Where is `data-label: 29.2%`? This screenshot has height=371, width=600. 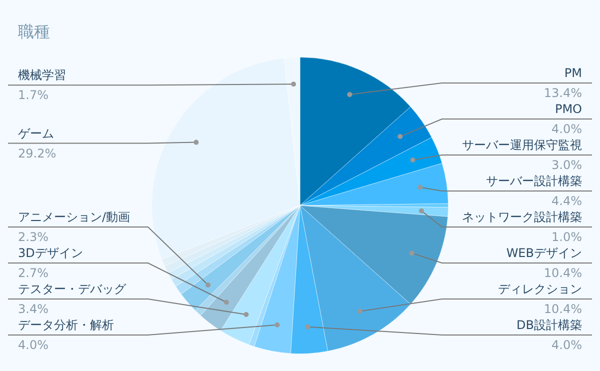
data-label: 29.2% is located at coordinates (37, 153).